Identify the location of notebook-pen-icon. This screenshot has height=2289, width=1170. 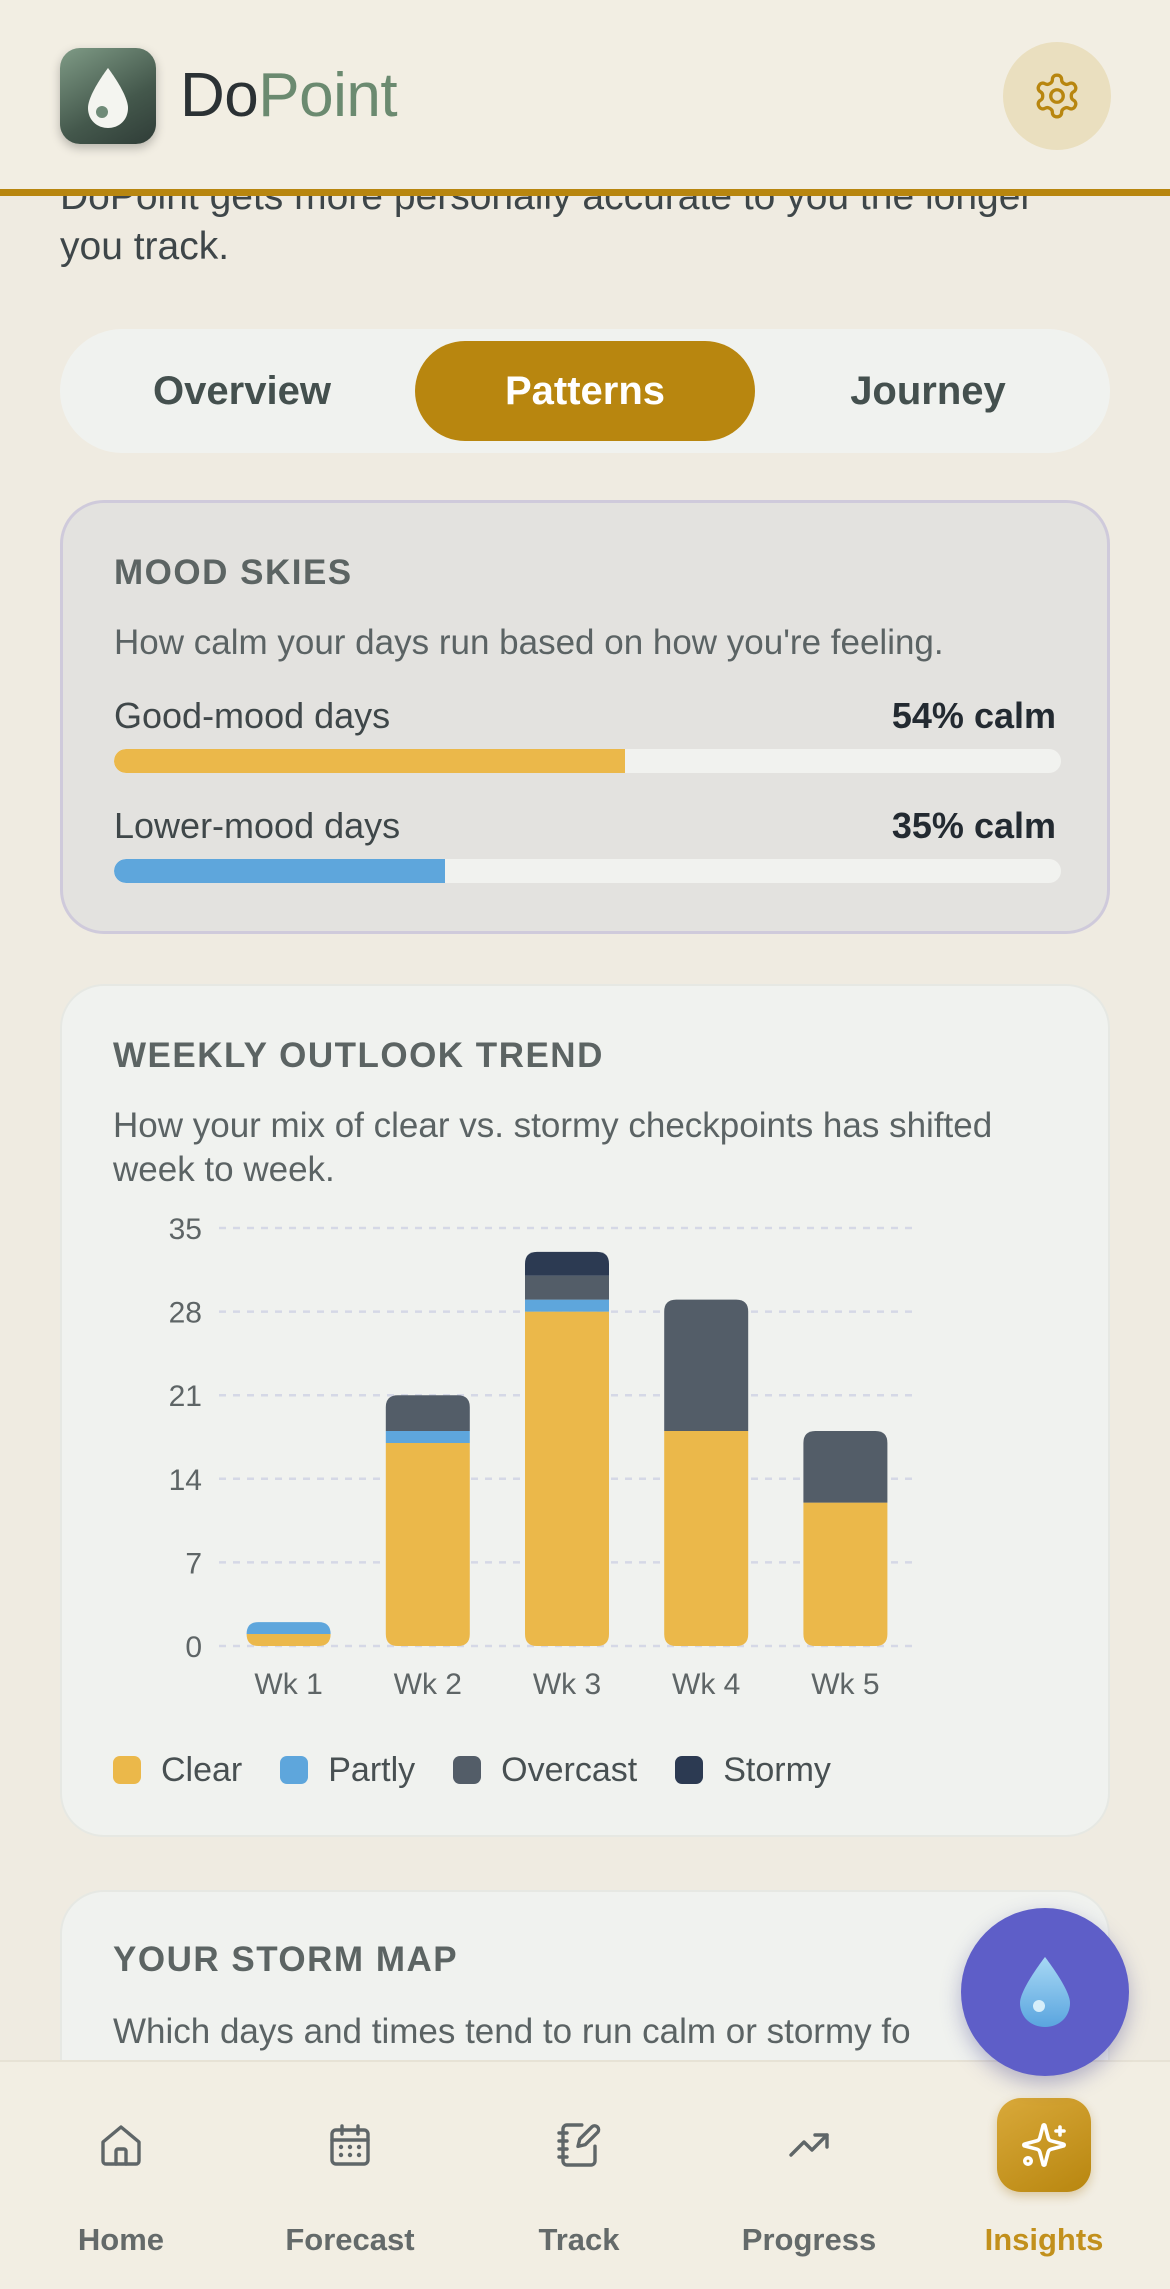
(579, 2145).